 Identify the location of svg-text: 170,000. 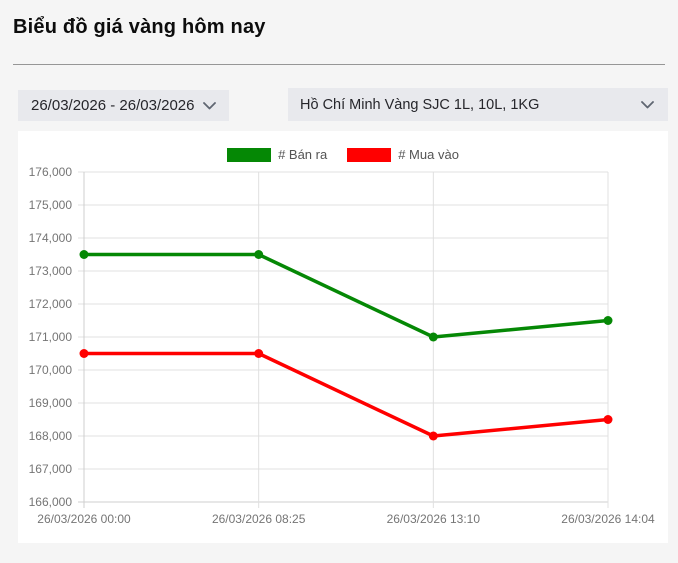
(51, 370).